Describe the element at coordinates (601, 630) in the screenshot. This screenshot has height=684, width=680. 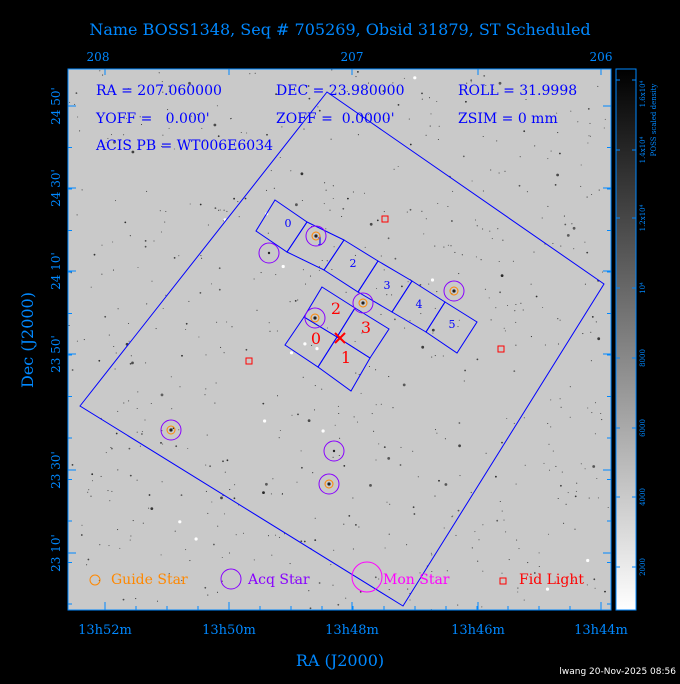
I see `bottom-tick-label: 13h44m` at that location.